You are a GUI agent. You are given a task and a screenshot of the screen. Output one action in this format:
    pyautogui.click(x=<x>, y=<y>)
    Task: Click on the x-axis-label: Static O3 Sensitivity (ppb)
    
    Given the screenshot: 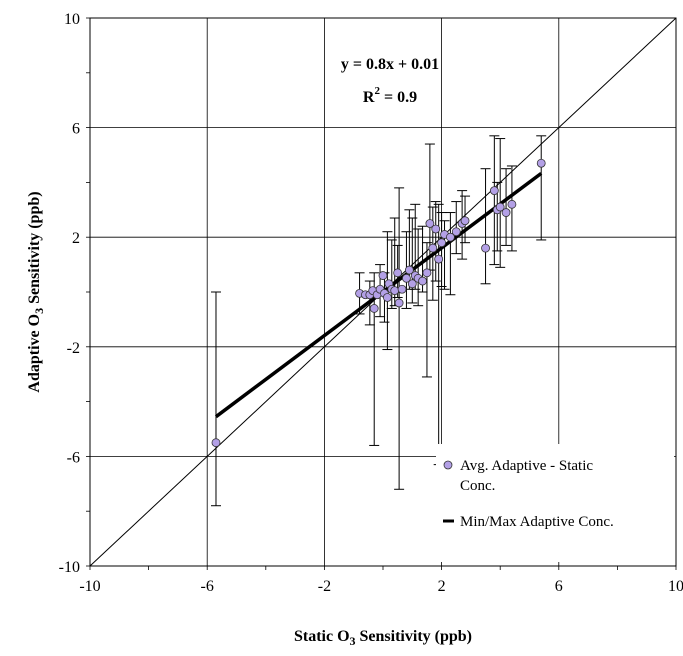 What is the action you would take?
    pyautogui.click(x=383, y=638)
    